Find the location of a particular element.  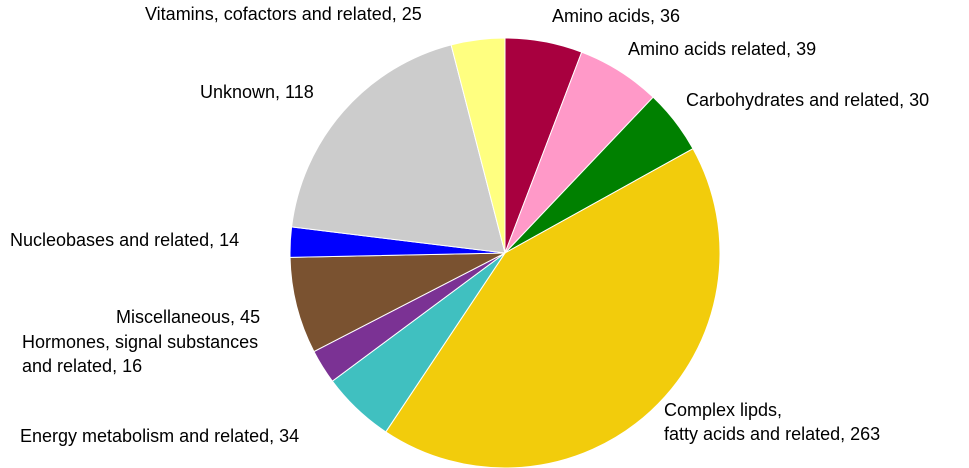

label-line: fatty acids and related, 263 is located at coordinates (772, 434).